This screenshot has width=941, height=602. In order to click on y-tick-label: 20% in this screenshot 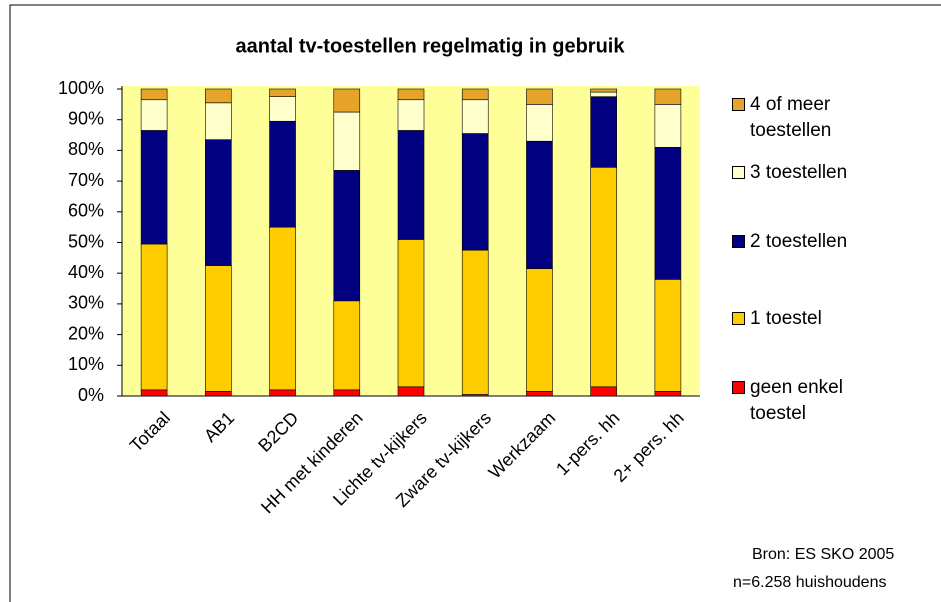, I will do `click(86, 333)`.